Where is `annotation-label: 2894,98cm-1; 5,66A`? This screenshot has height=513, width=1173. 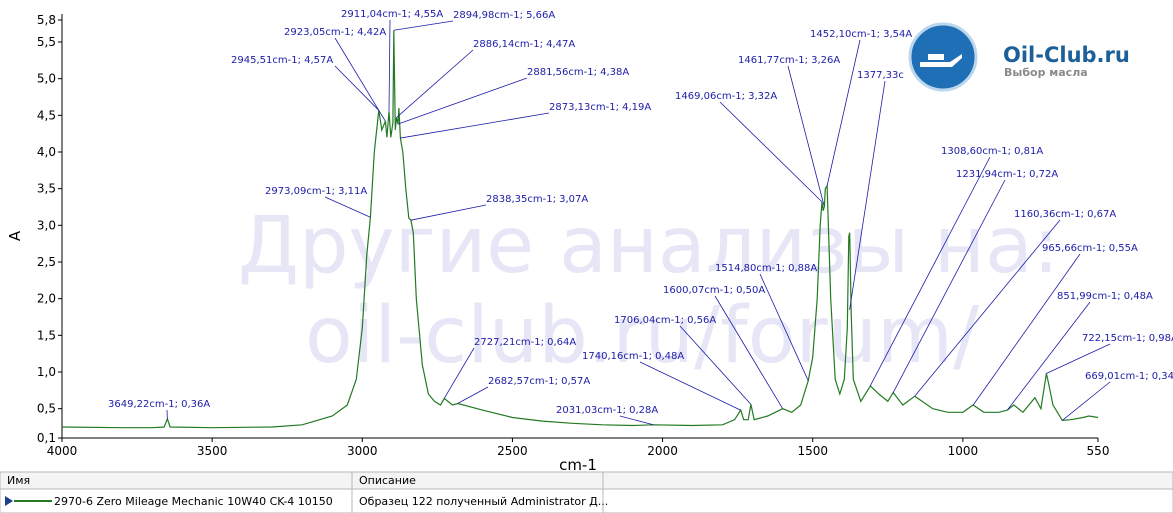
annotation-label: 2894,98cm-1; 5,66A is located at coordinates (504, 15).